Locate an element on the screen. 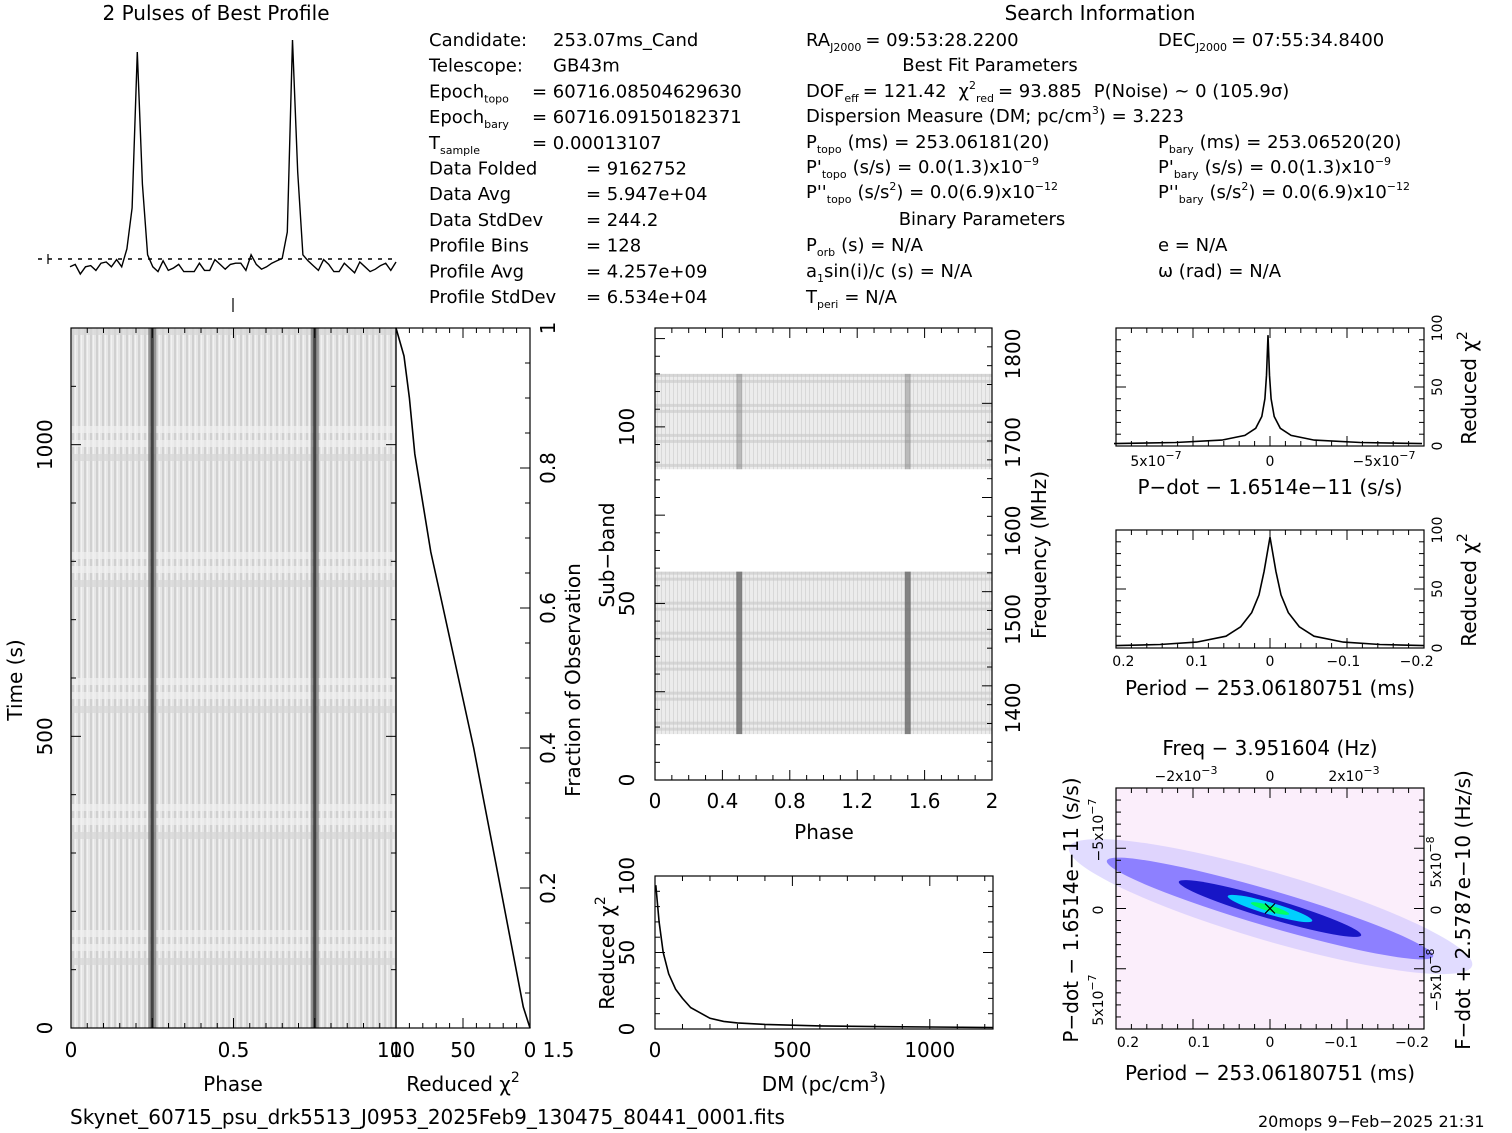 Image resolution: width=1512 pixels, height=1133 pixels. period-pdot-top-tick-label: −2x10⁻³ is located at coordinates (1186, 774).